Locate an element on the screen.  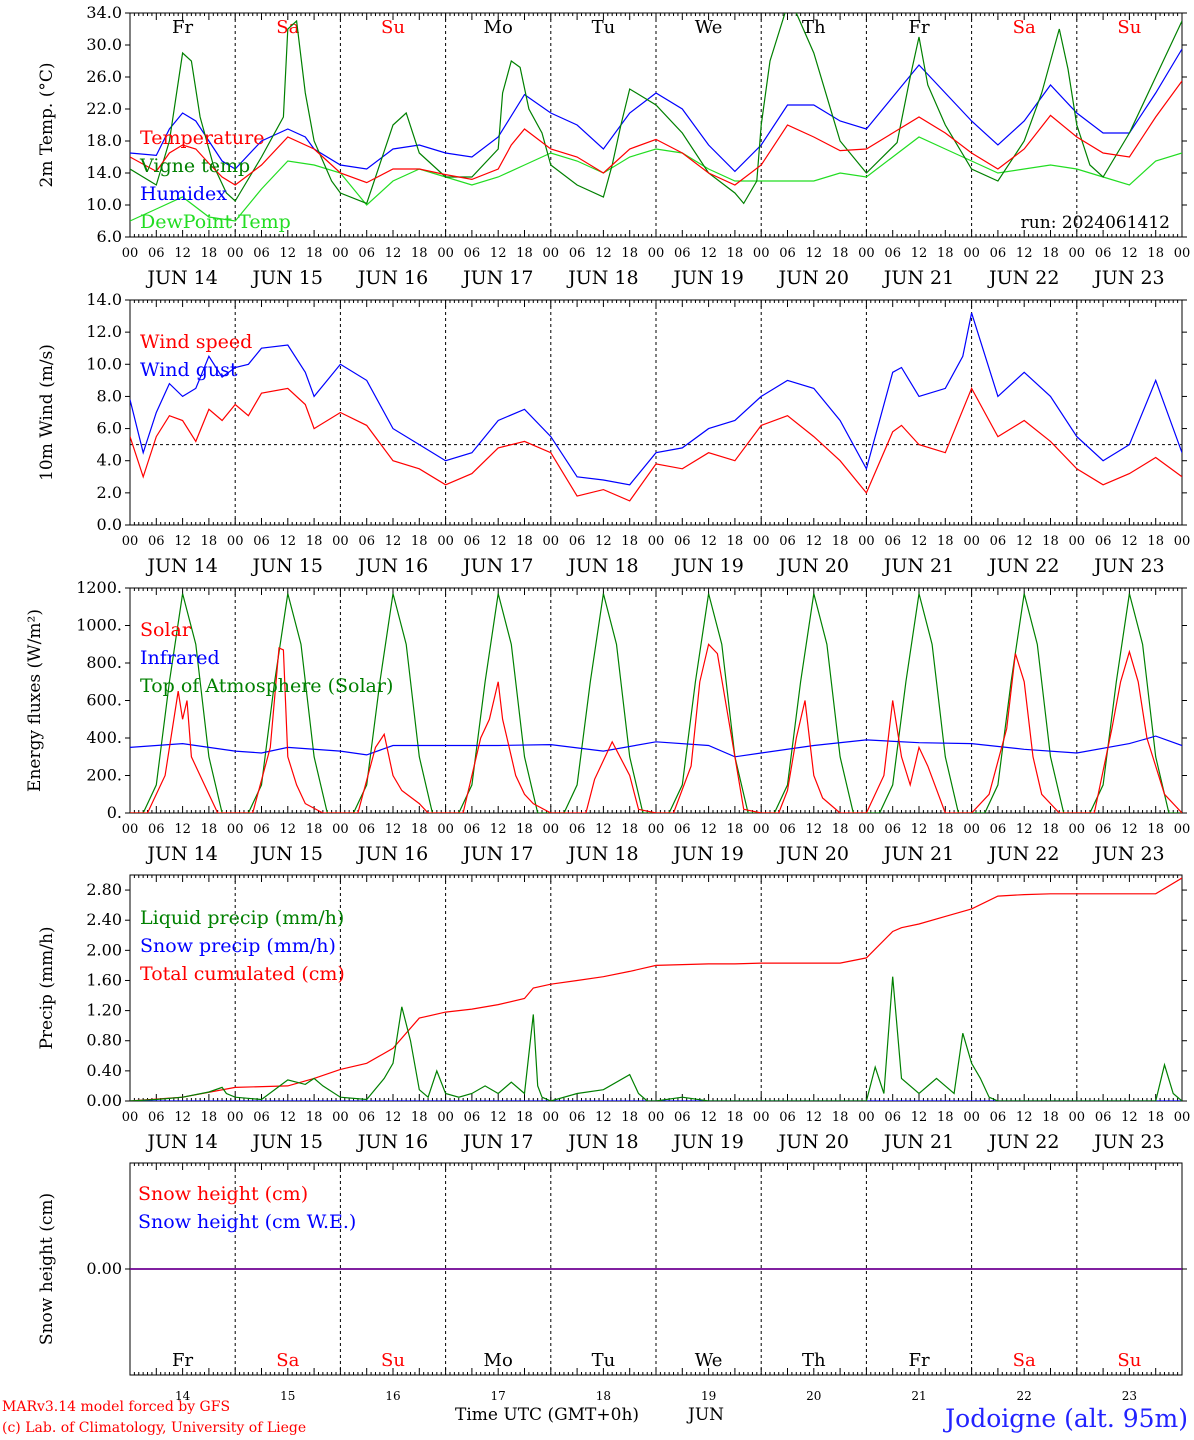
y-tick-label: 200. is located at coordinates (104, 775).